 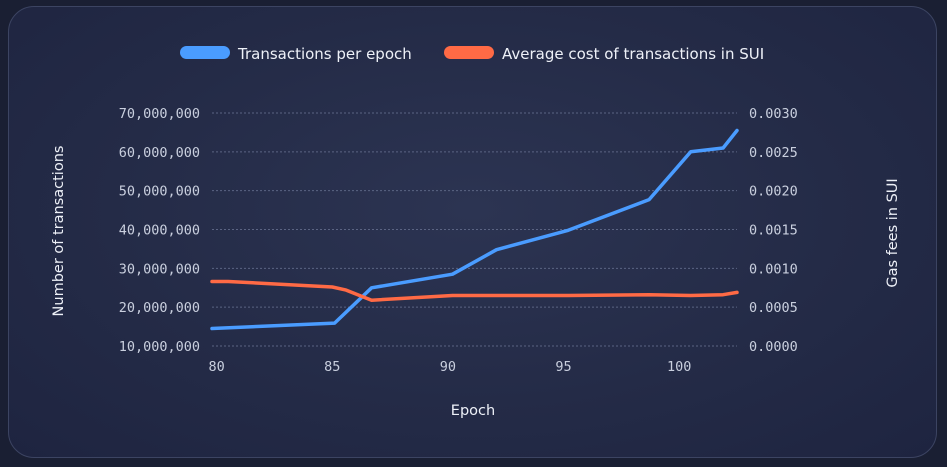 What do you see at coordinates (474, 290) in the screenshot?
I see `series-line` at bounding box center [474, 290].